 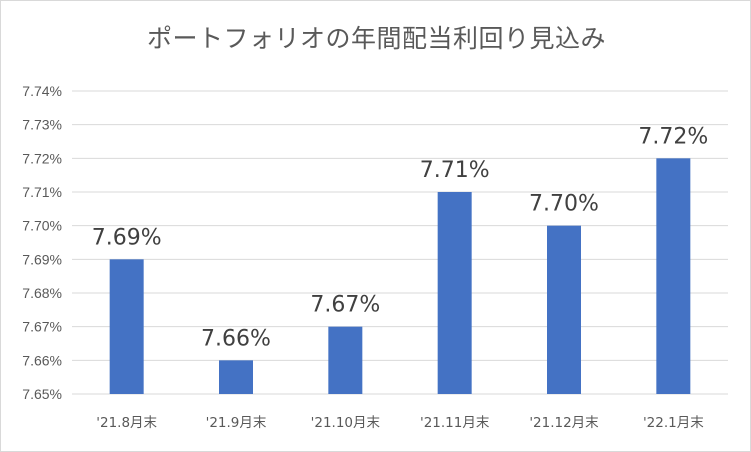 What do you see at coordinates (564, 423) in the screenshot?
I see `x-tick-label: '21.12月末` at bounding box center [564, 423].